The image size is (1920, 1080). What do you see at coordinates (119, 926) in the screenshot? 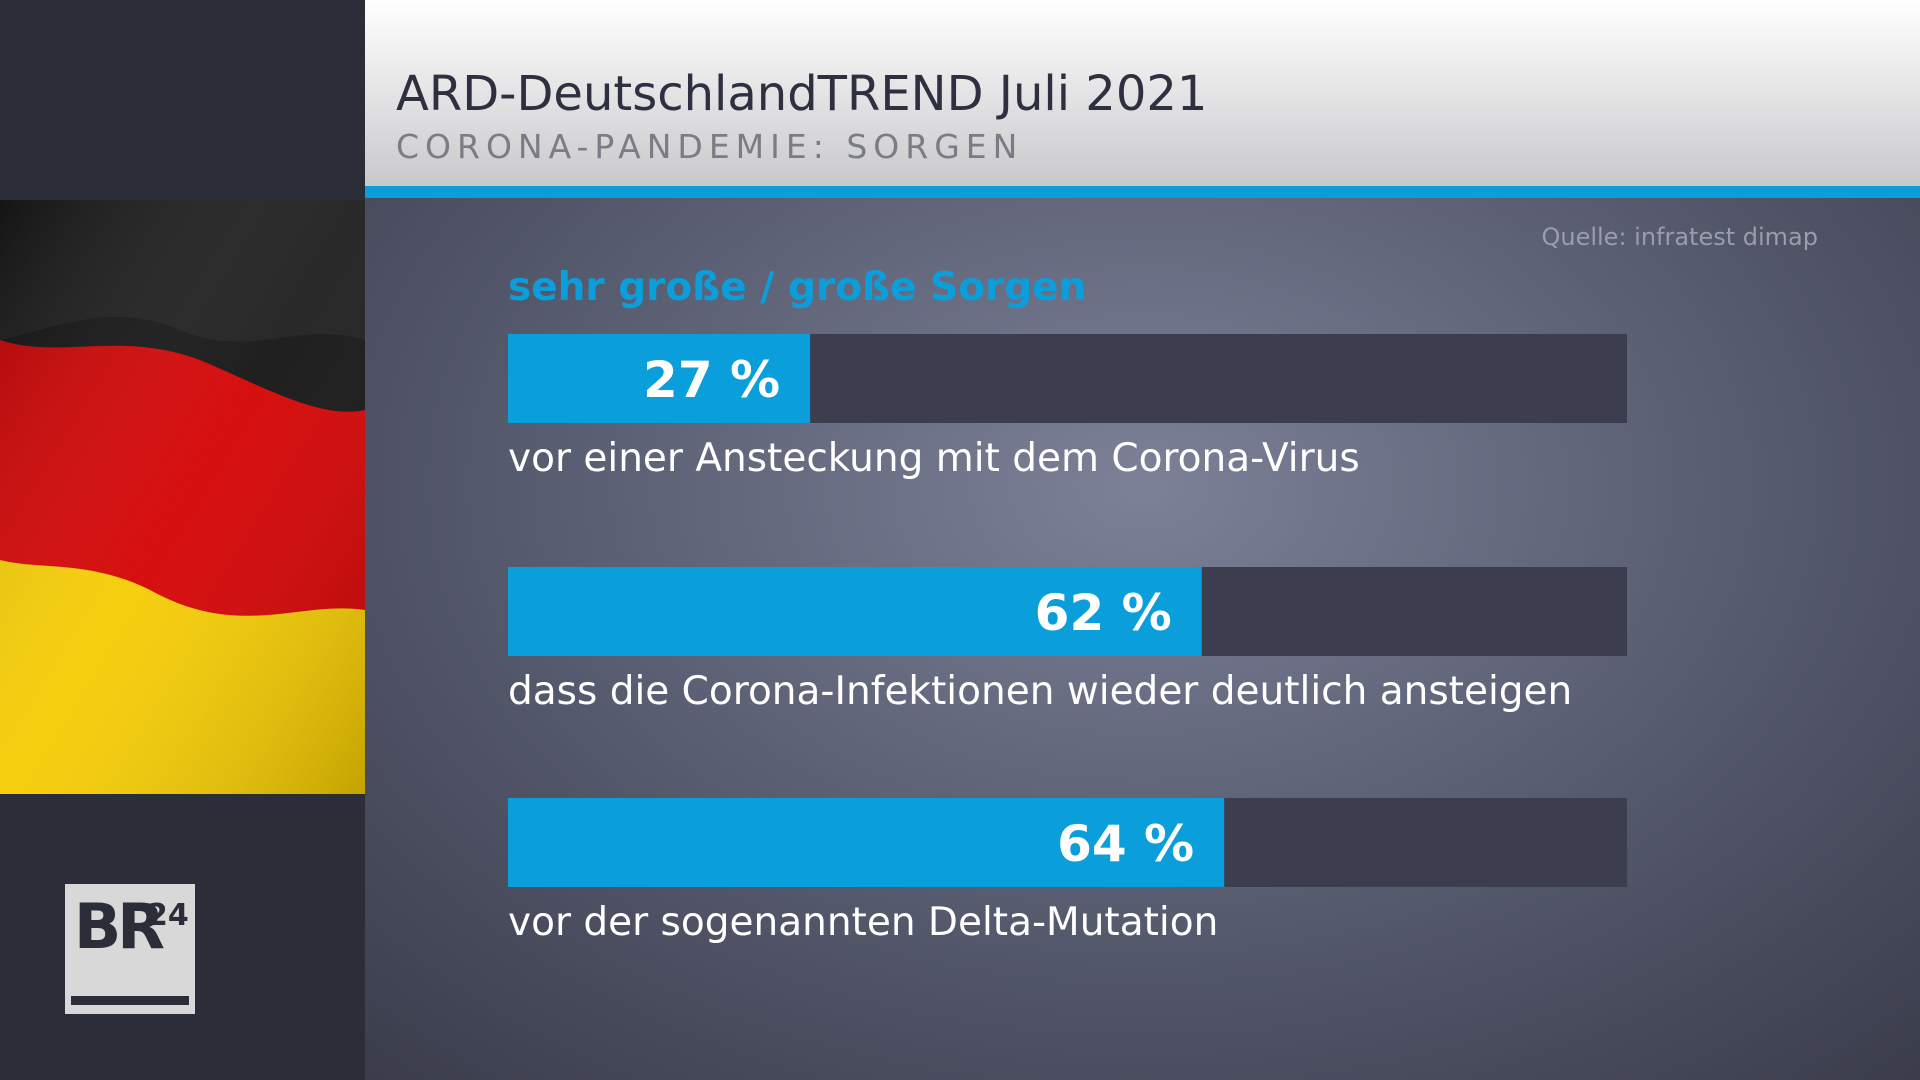
I see `logo-text: BR` at bounding box center [119, 926].